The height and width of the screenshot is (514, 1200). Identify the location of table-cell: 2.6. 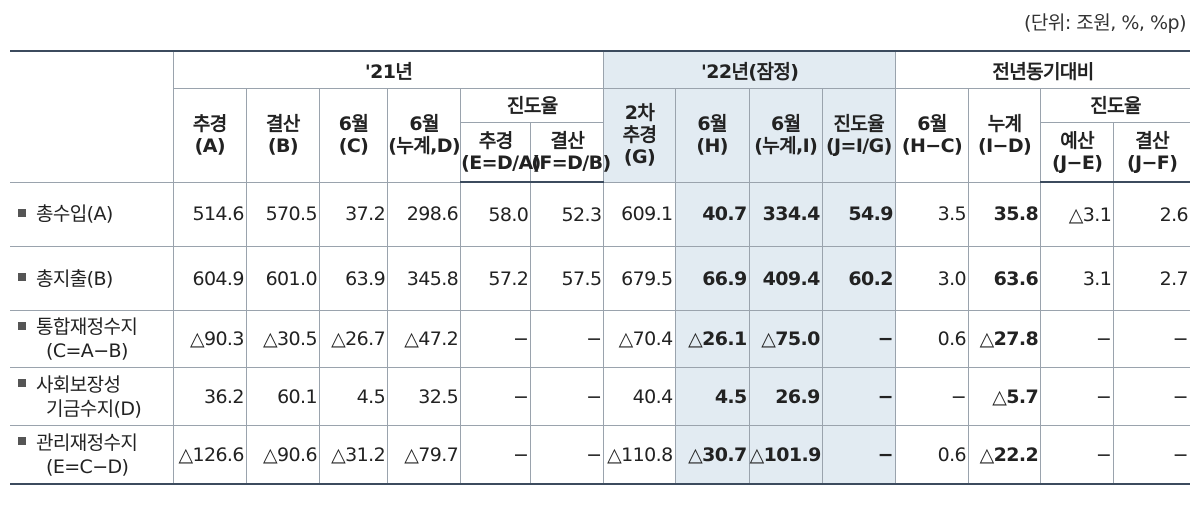
(1151, 214).